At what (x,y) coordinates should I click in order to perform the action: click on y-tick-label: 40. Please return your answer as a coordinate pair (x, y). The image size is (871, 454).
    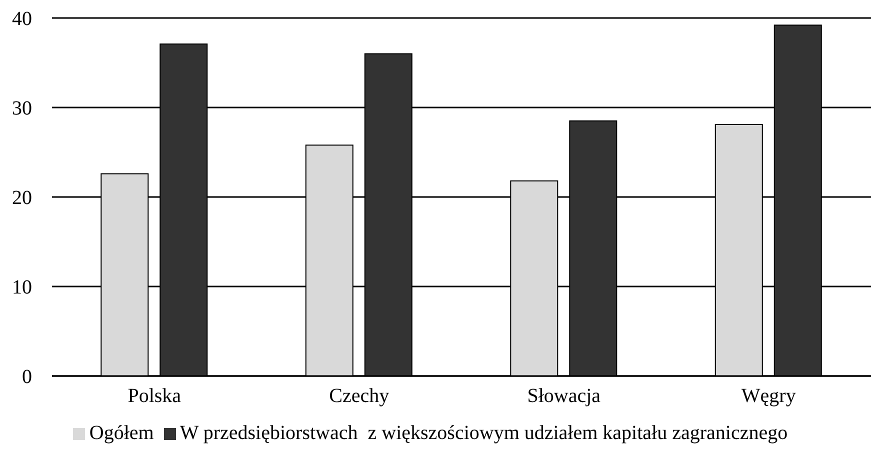
    Looking at the image, I should click on (22, 19).